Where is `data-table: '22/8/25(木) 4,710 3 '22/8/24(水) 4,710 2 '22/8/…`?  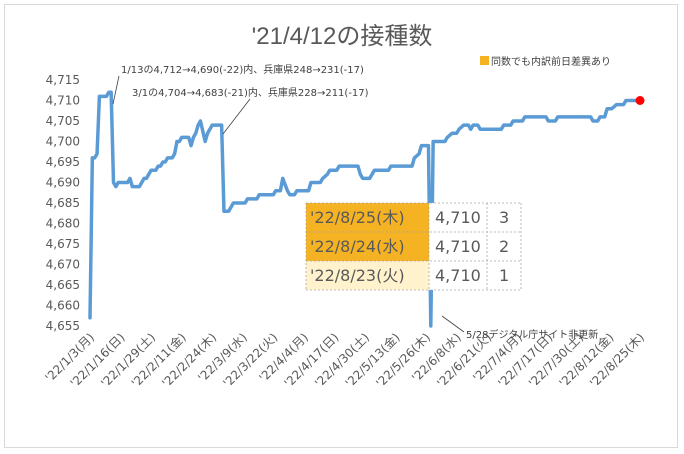 data-table: '22/8/25(木) 4,710 3 '22/8/24(水) 4,710 2 '22/8/… is located at coordinates (413, 246).